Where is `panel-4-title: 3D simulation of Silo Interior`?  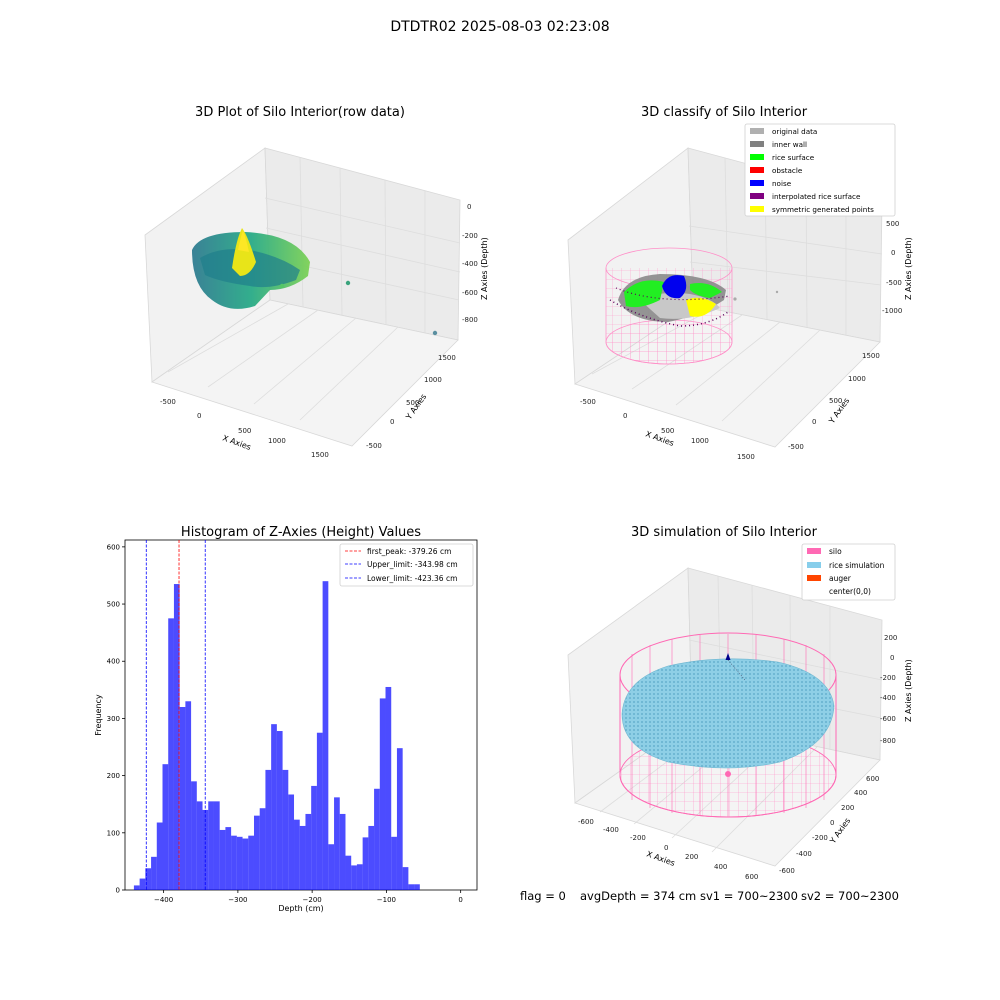
panel-4-title: 3D simulation of Silo Interior is located at coordinates (724, 532).